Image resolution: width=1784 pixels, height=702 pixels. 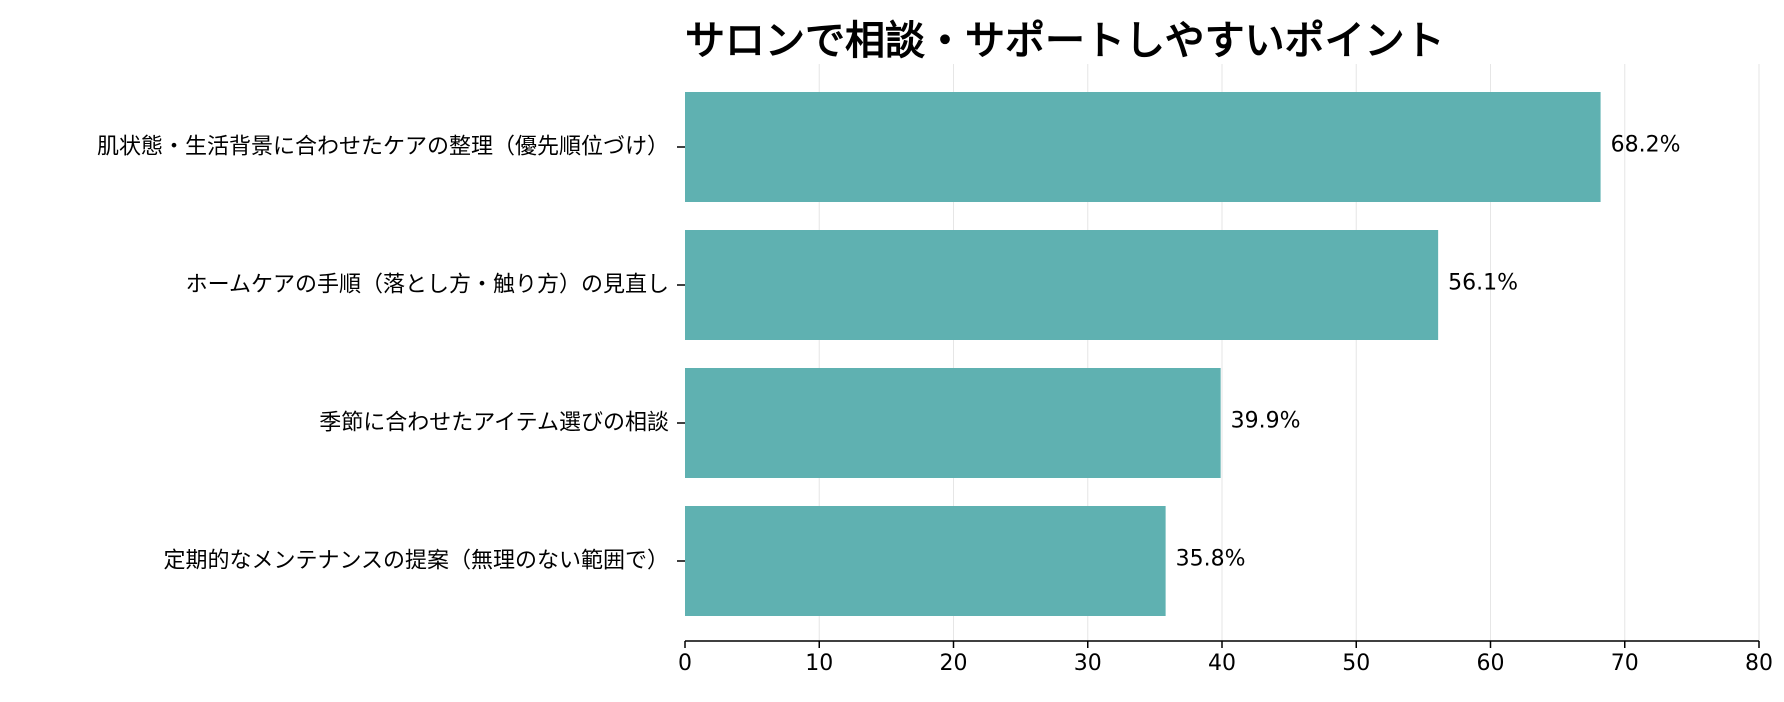 What do you see at coordinates (494, 423) in the screenshot?
I see `category-label: 季節に合わせたアイテム選びの相談` at bounding box center [494, 423].